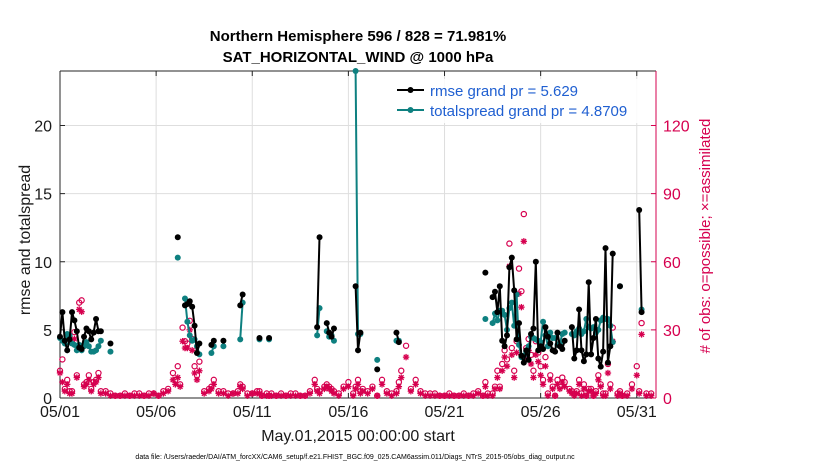 The width and height of the screenshot is (830, 470). Describe the element at coordinates (504, 91) in the screenshot. I see `legend-label-rmse: rmse grand pr = 5.629` at that location.